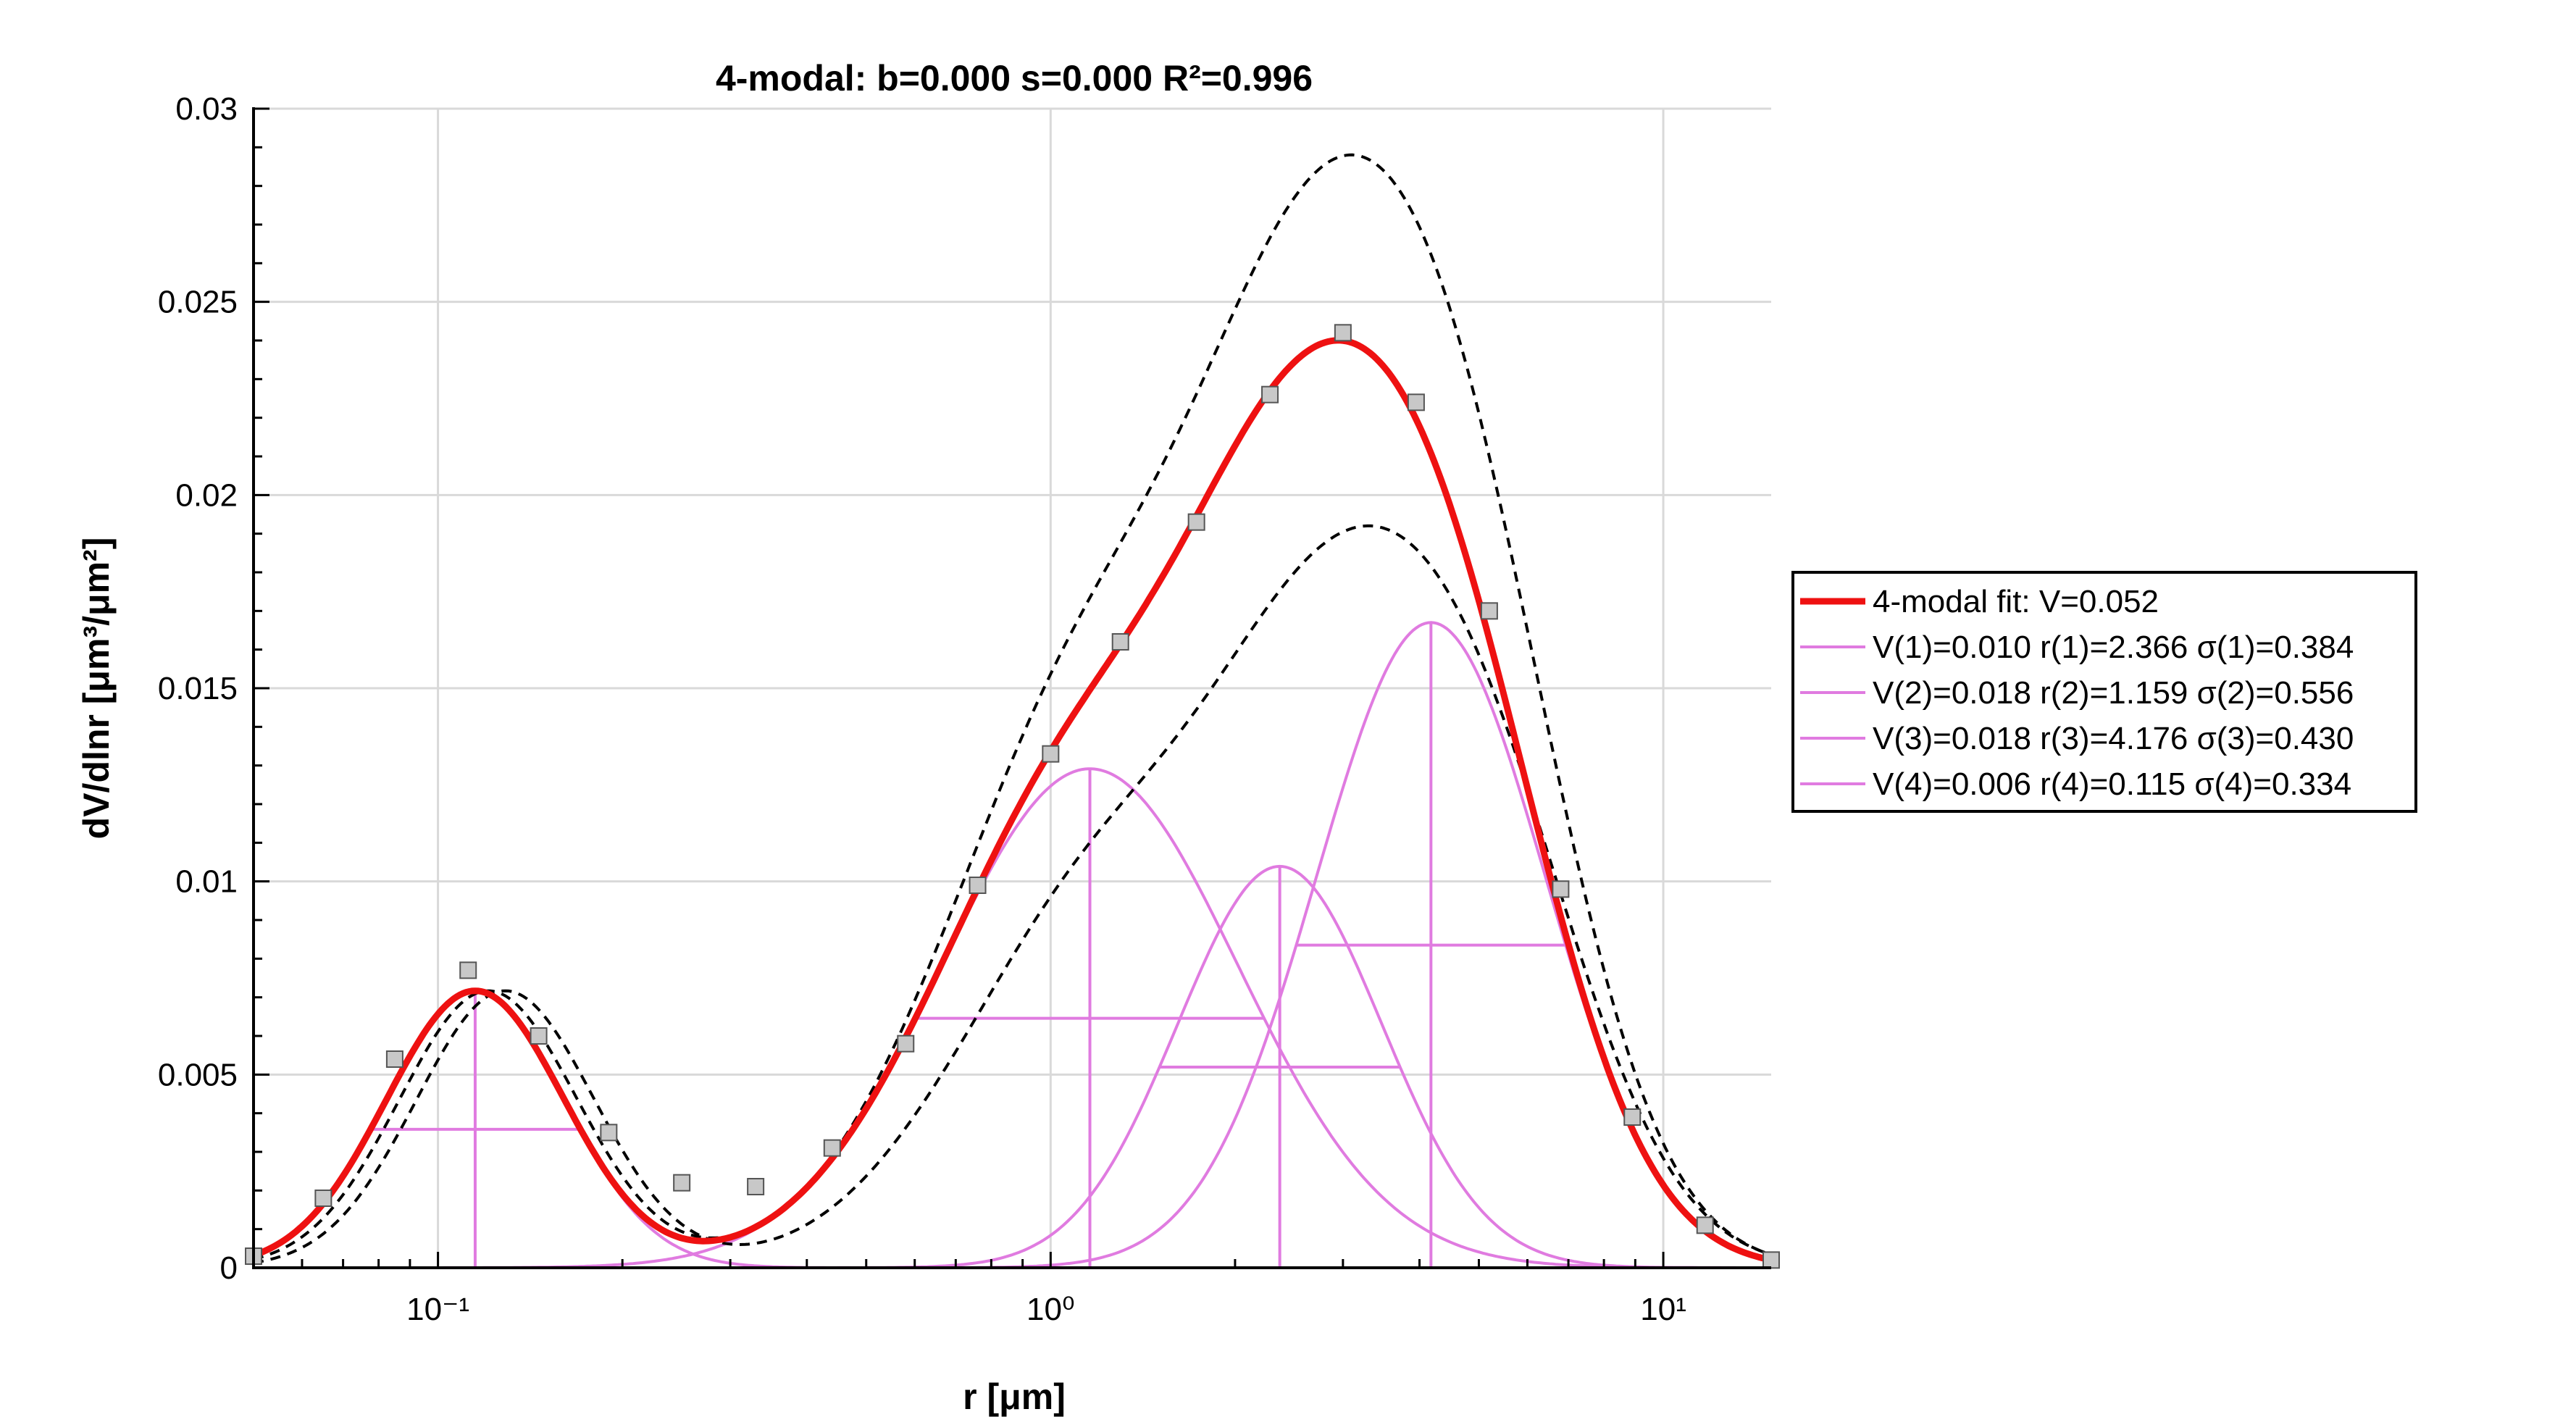 The image size is (2576, 1417). Describe the element at coordinates (1015, 1396) in the screenshot. I see `x-axis-title: r [μm]` at that location.